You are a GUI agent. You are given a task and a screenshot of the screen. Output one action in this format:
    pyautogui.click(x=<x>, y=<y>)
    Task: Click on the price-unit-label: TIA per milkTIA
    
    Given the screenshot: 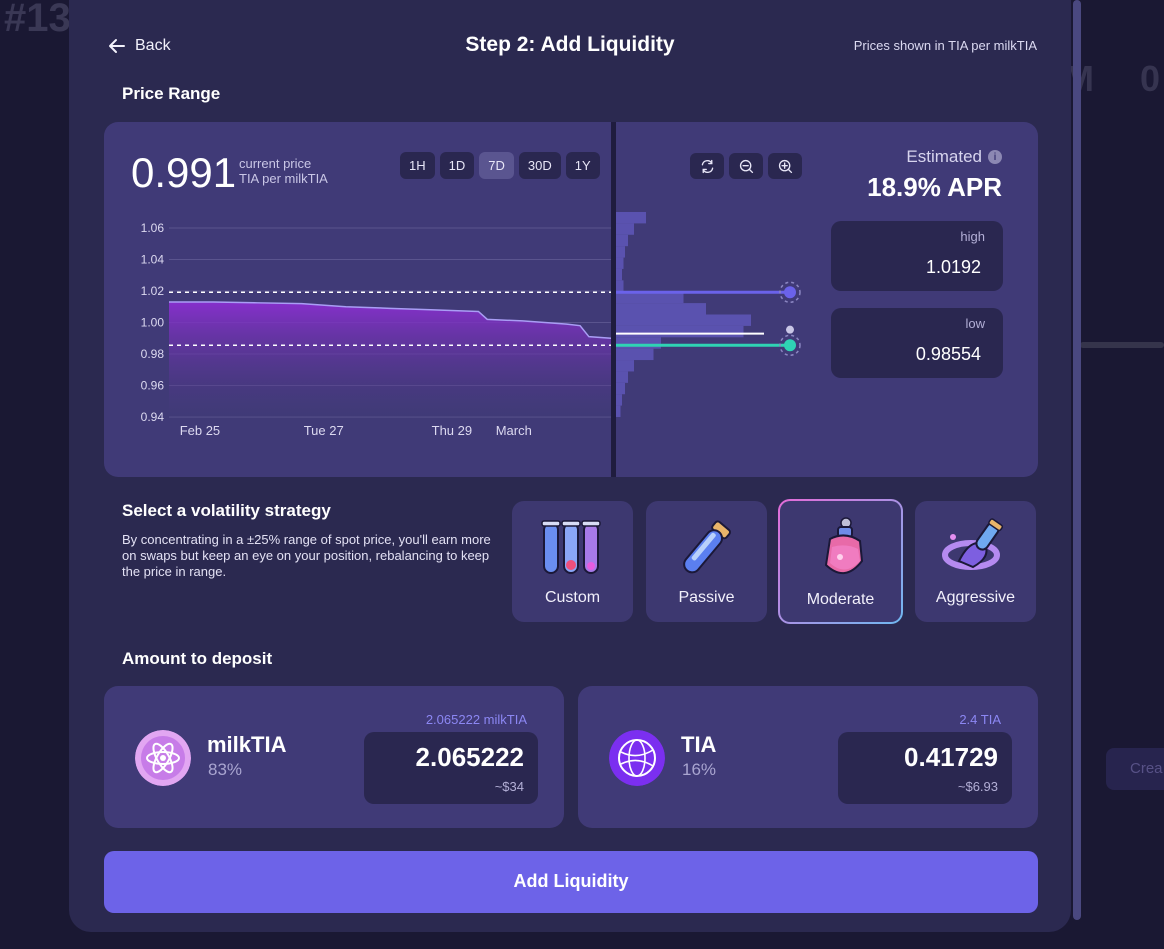 What is the action you would take?
    pyautogui.click(x=283, y=178)
    